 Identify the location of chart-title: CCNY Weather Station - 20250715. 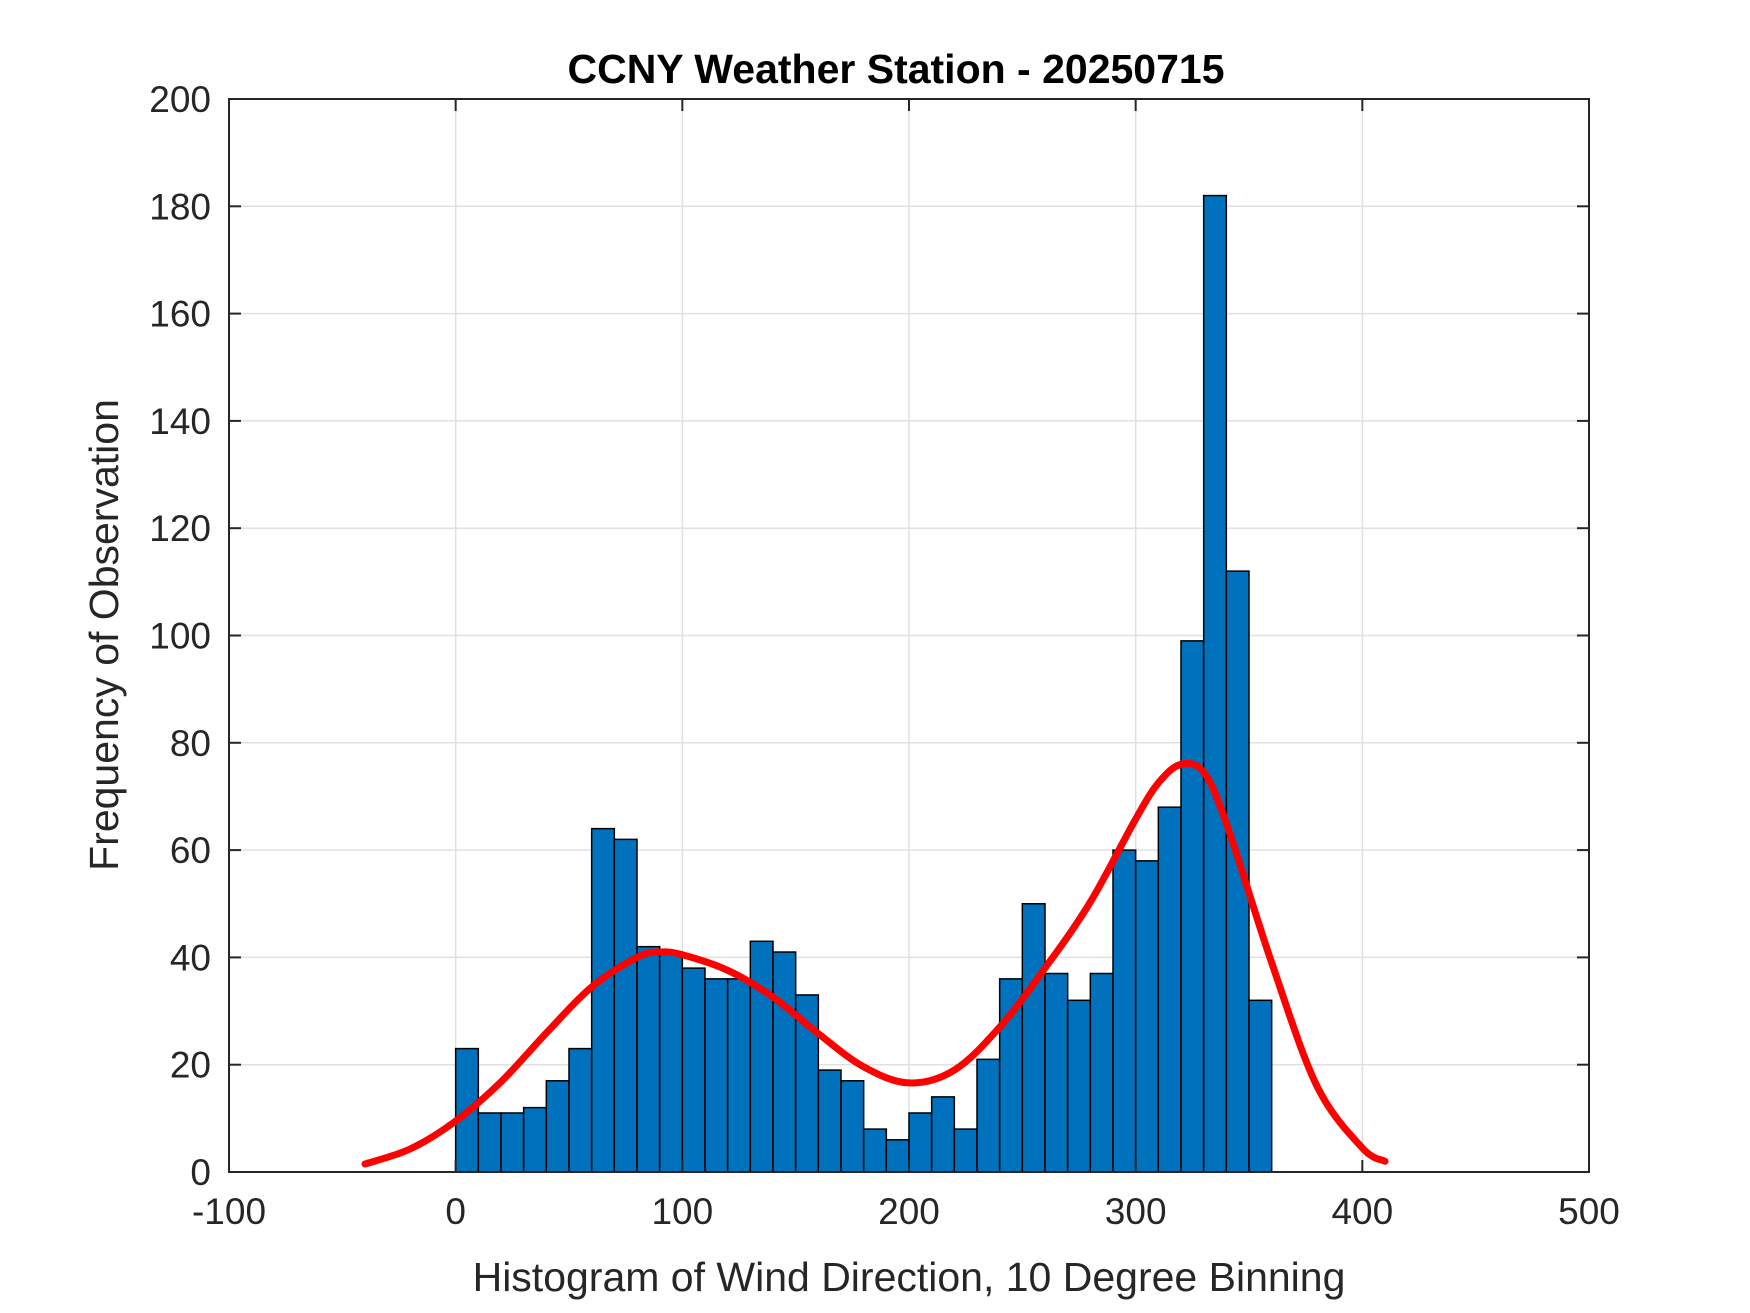
(895, 69).